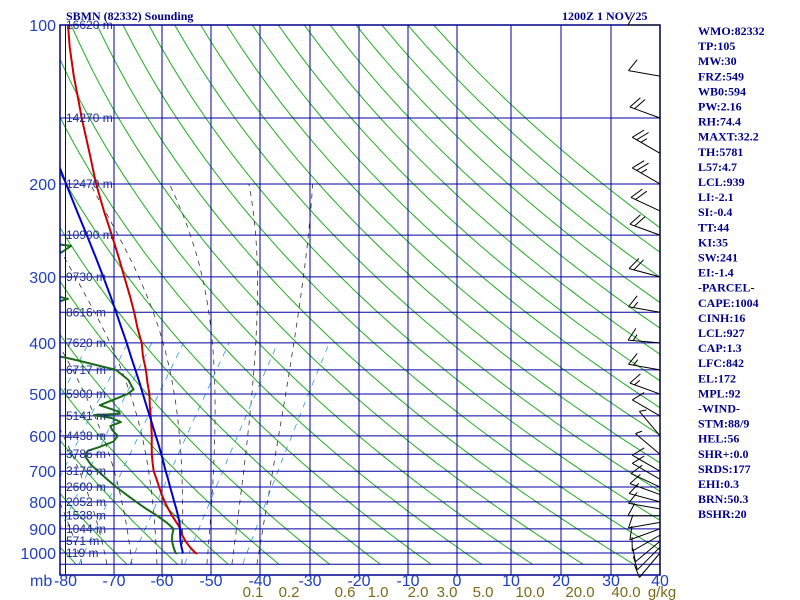  I want to click on height-label: 10990 m, so click(89, 235).